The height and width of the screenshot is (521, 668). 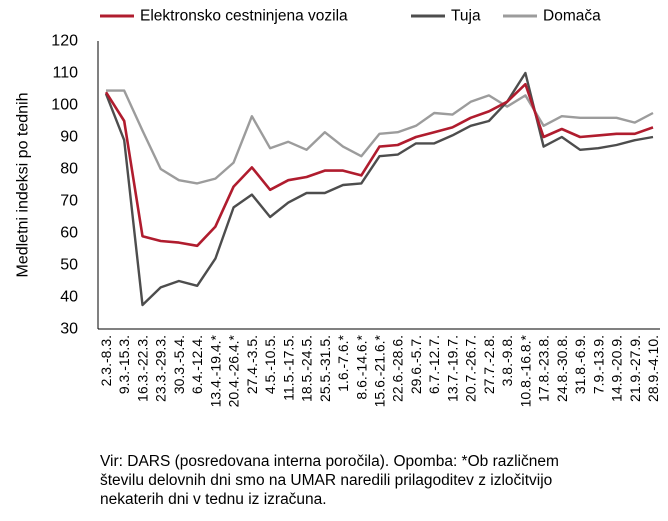 I want to click on x-tick-label: 14.9.-20.9., so click(x=617, y=368).